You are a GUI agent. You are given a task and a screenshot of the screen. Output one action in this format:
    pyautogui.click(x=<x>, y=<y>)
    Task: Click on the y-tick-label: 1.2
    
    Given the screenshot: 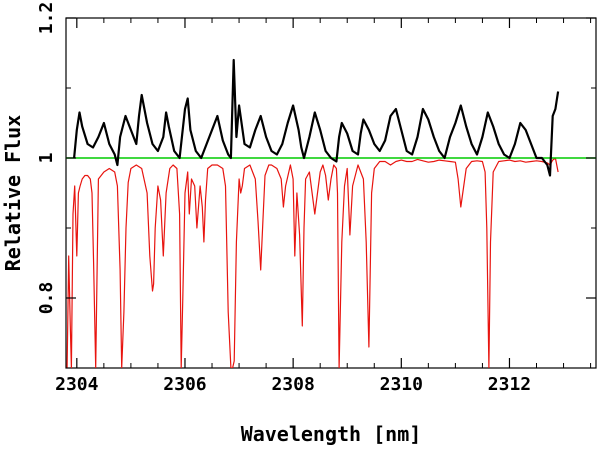 What is the action you would take?
    pyautogui.click(x=46, y=18)
    